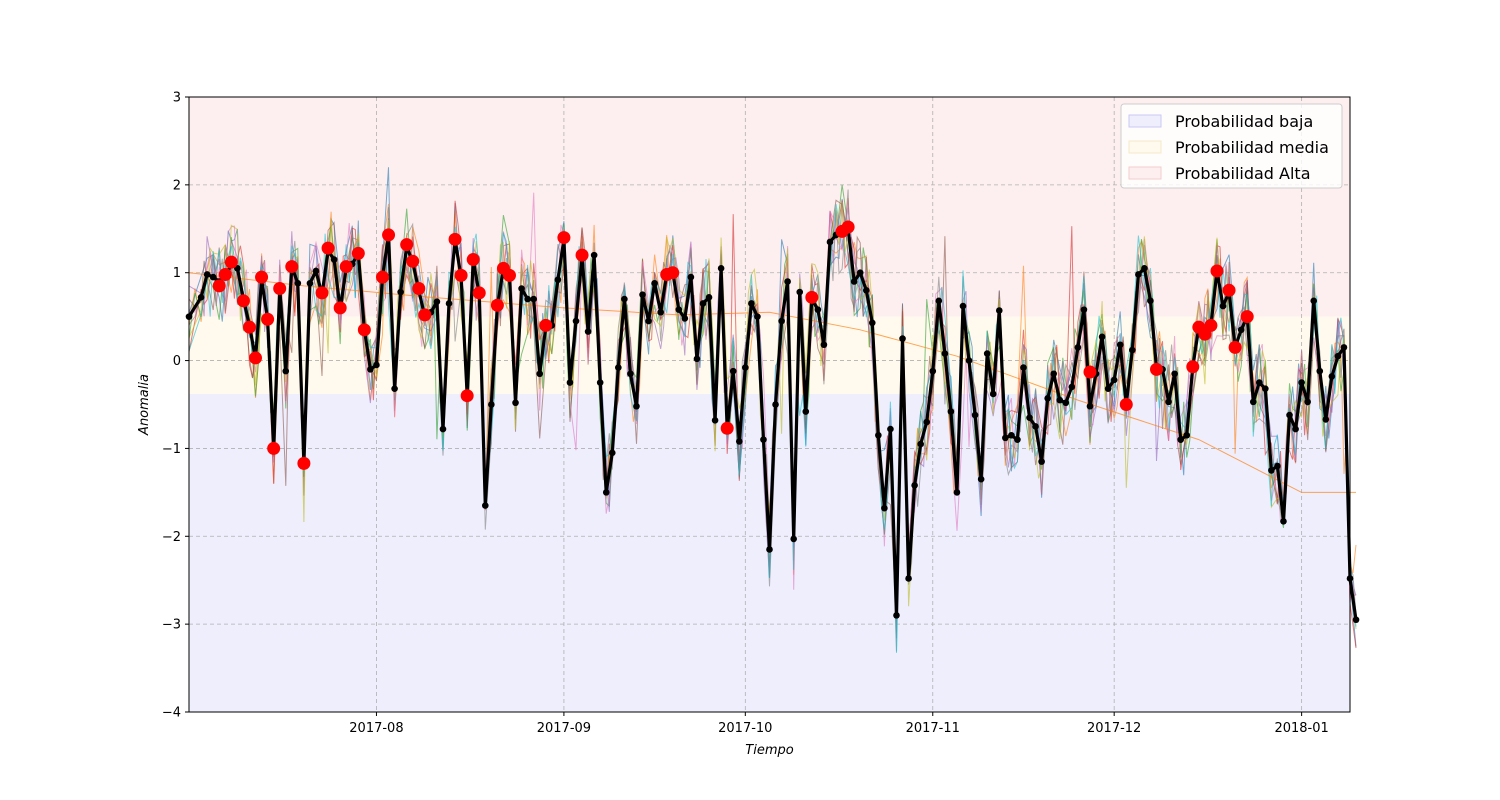  Describe the element at coordinates (171, 713) in the screenshot. I see `y-tick-label-7: −4` at that location.